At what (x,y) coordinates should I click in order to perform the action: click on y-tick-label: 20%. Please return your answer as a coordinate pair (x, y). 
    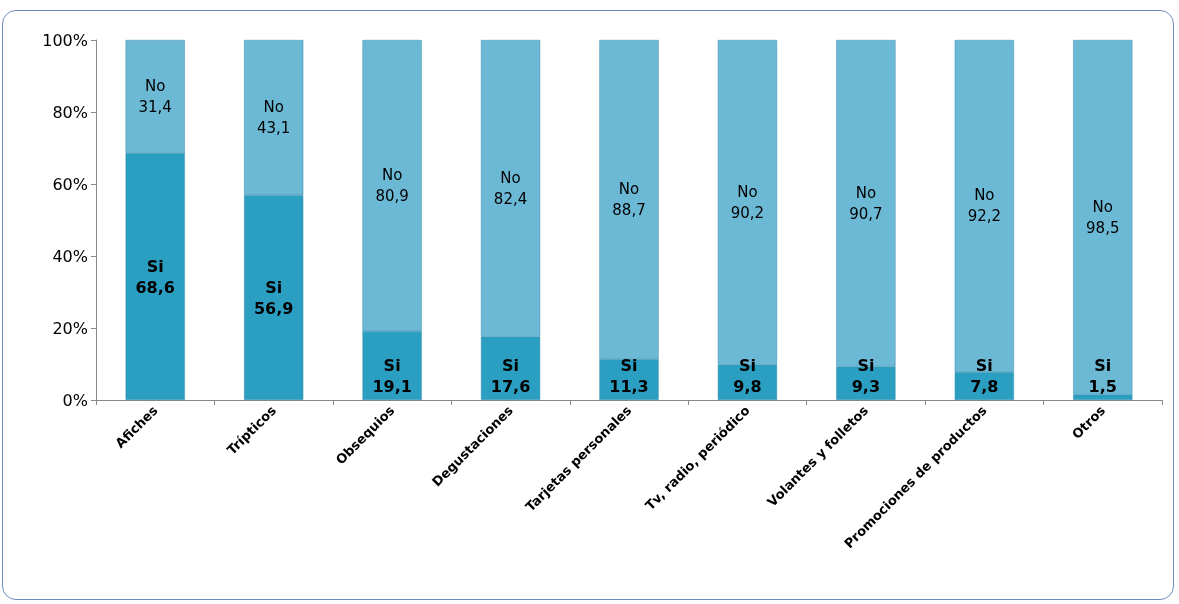
    Looking at the image, I should click on (70, 328).